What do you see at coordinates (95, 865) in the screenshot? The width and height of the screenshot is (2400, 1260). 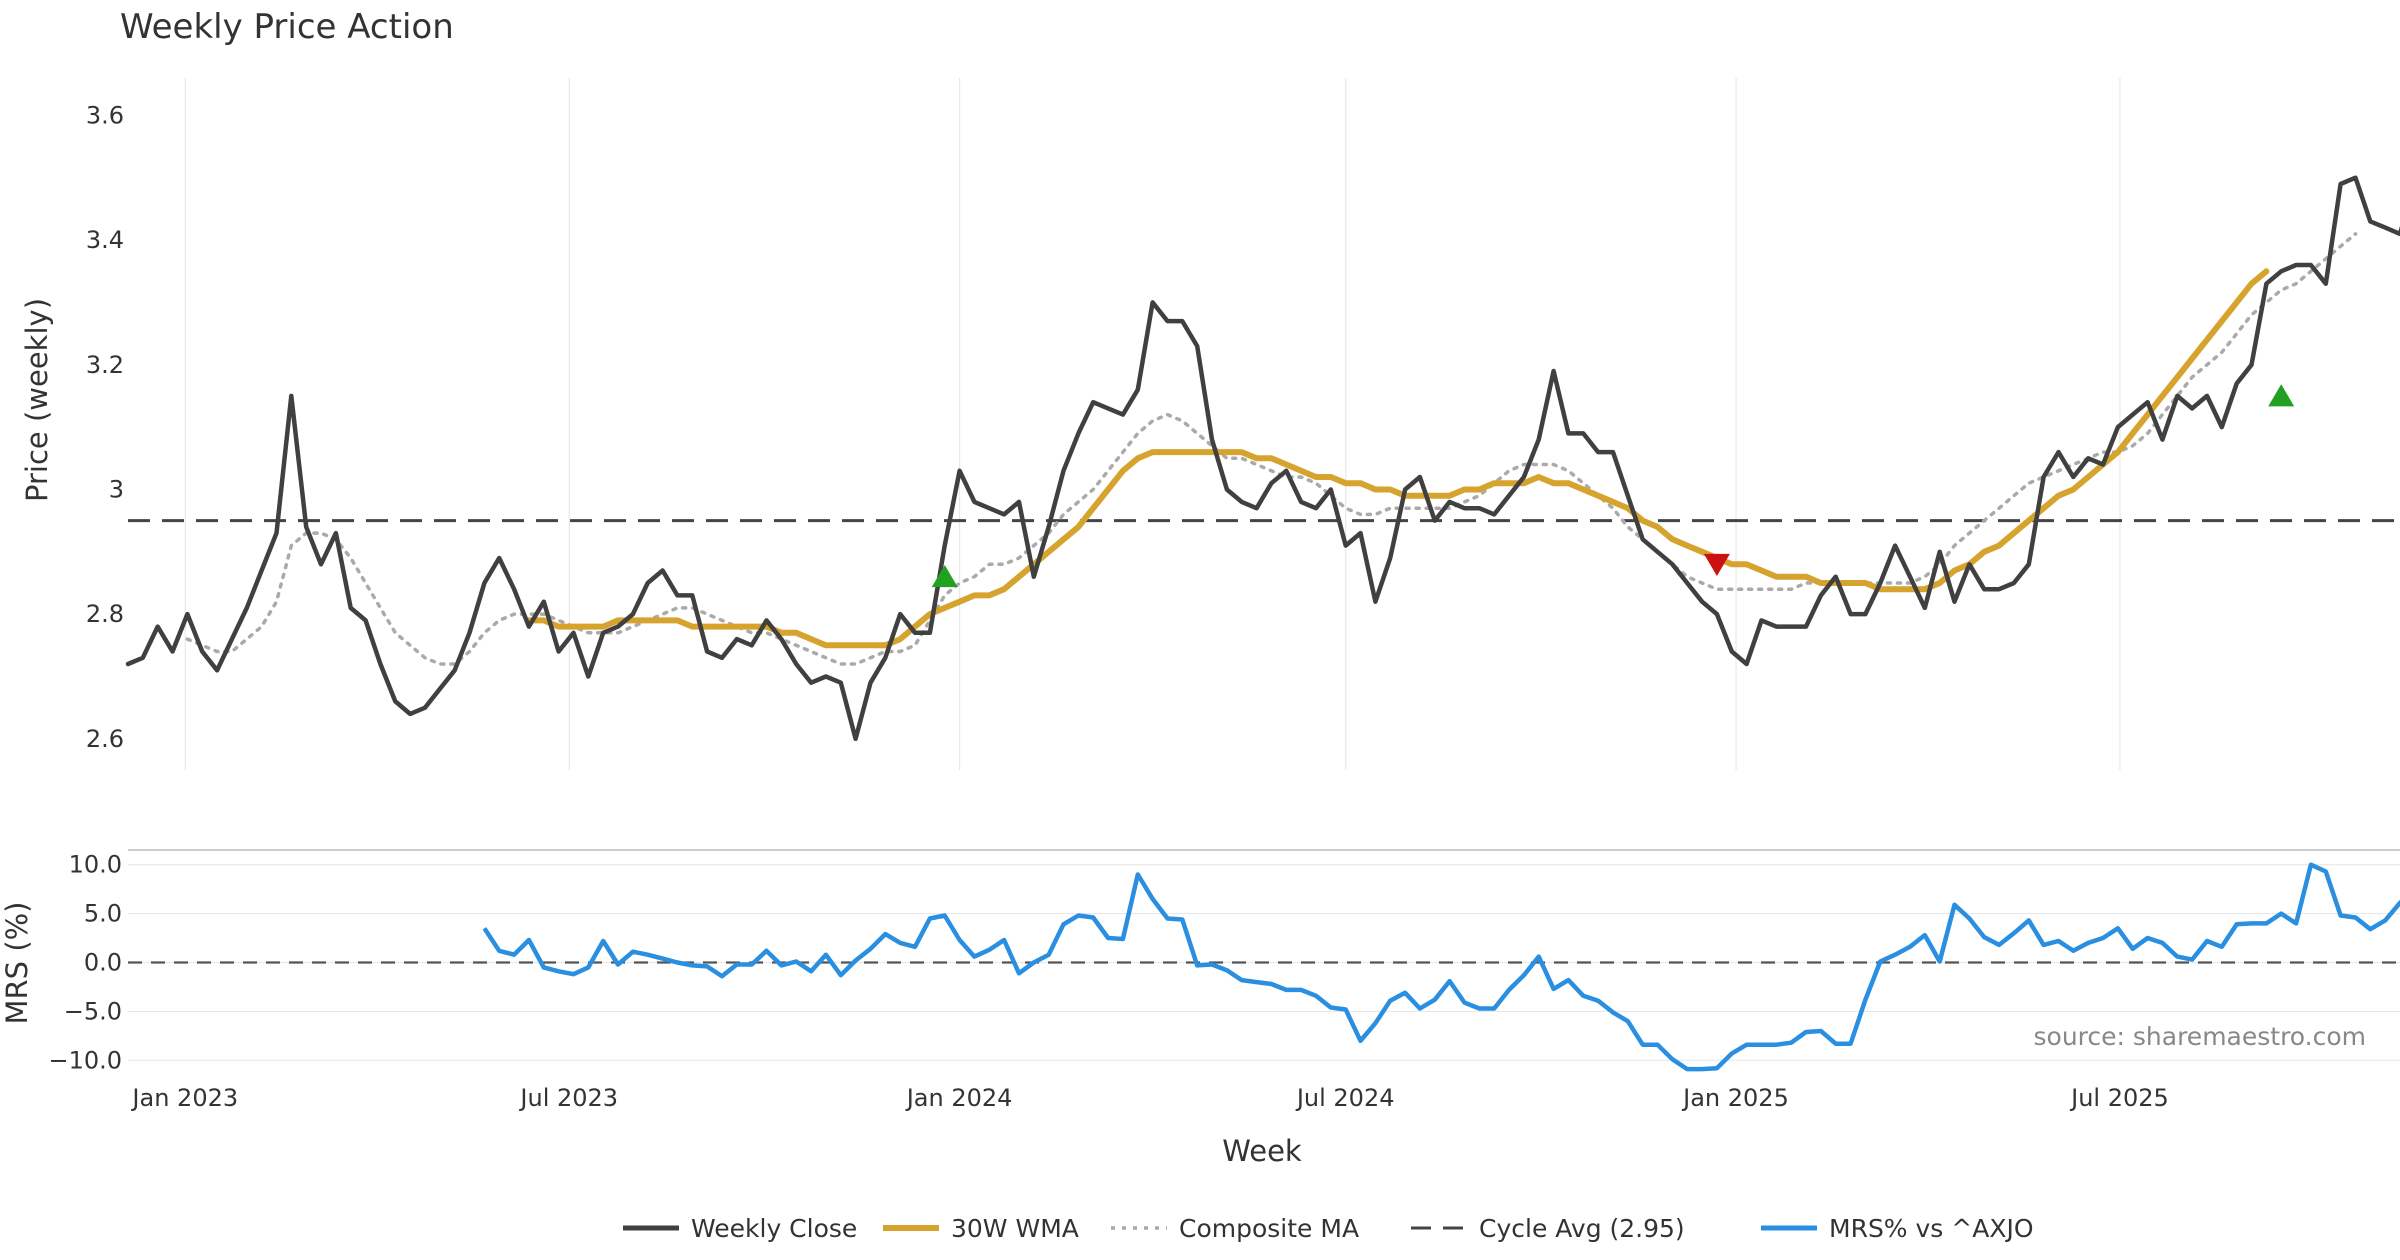 I see `mrs-y-tick-label: 10.0` at bounding box center [95, 865].